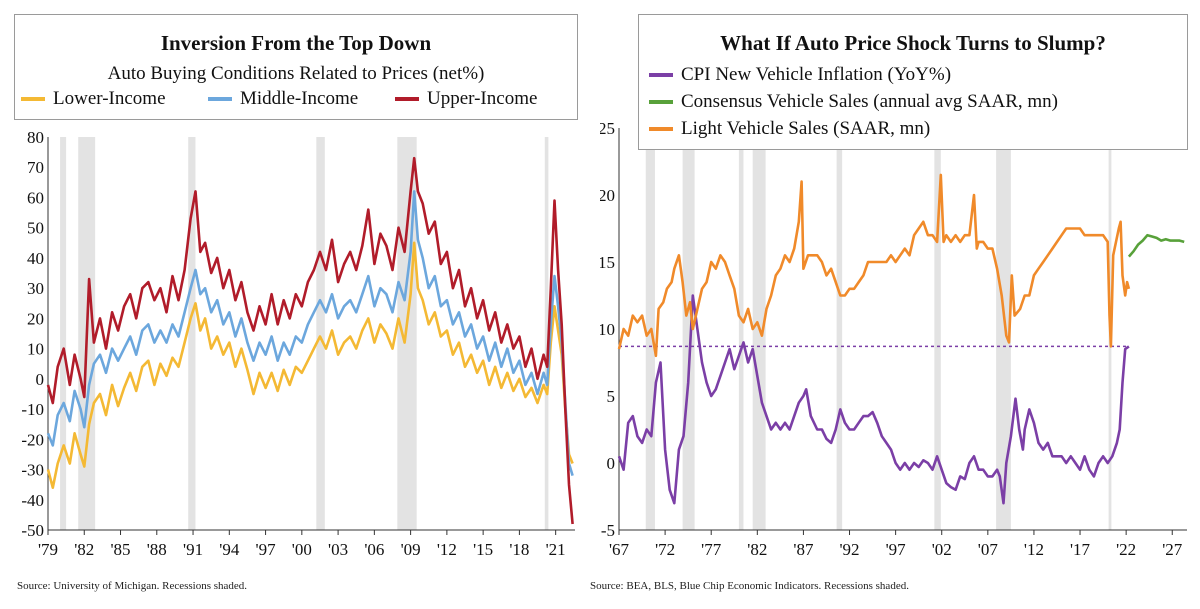 This screenshot has height=609, width=1200. Describe the element at coordinates (35, 288) in the screenshot. I see `y-tick-label: 30` at that location.